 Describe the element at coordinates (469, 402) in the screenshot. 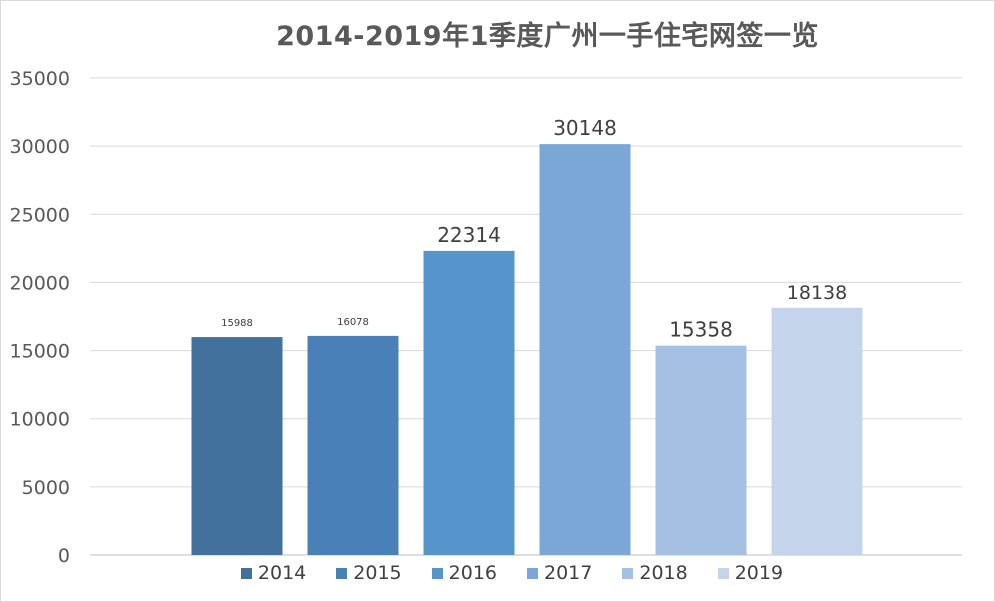

I see `bar-2016` at that location.